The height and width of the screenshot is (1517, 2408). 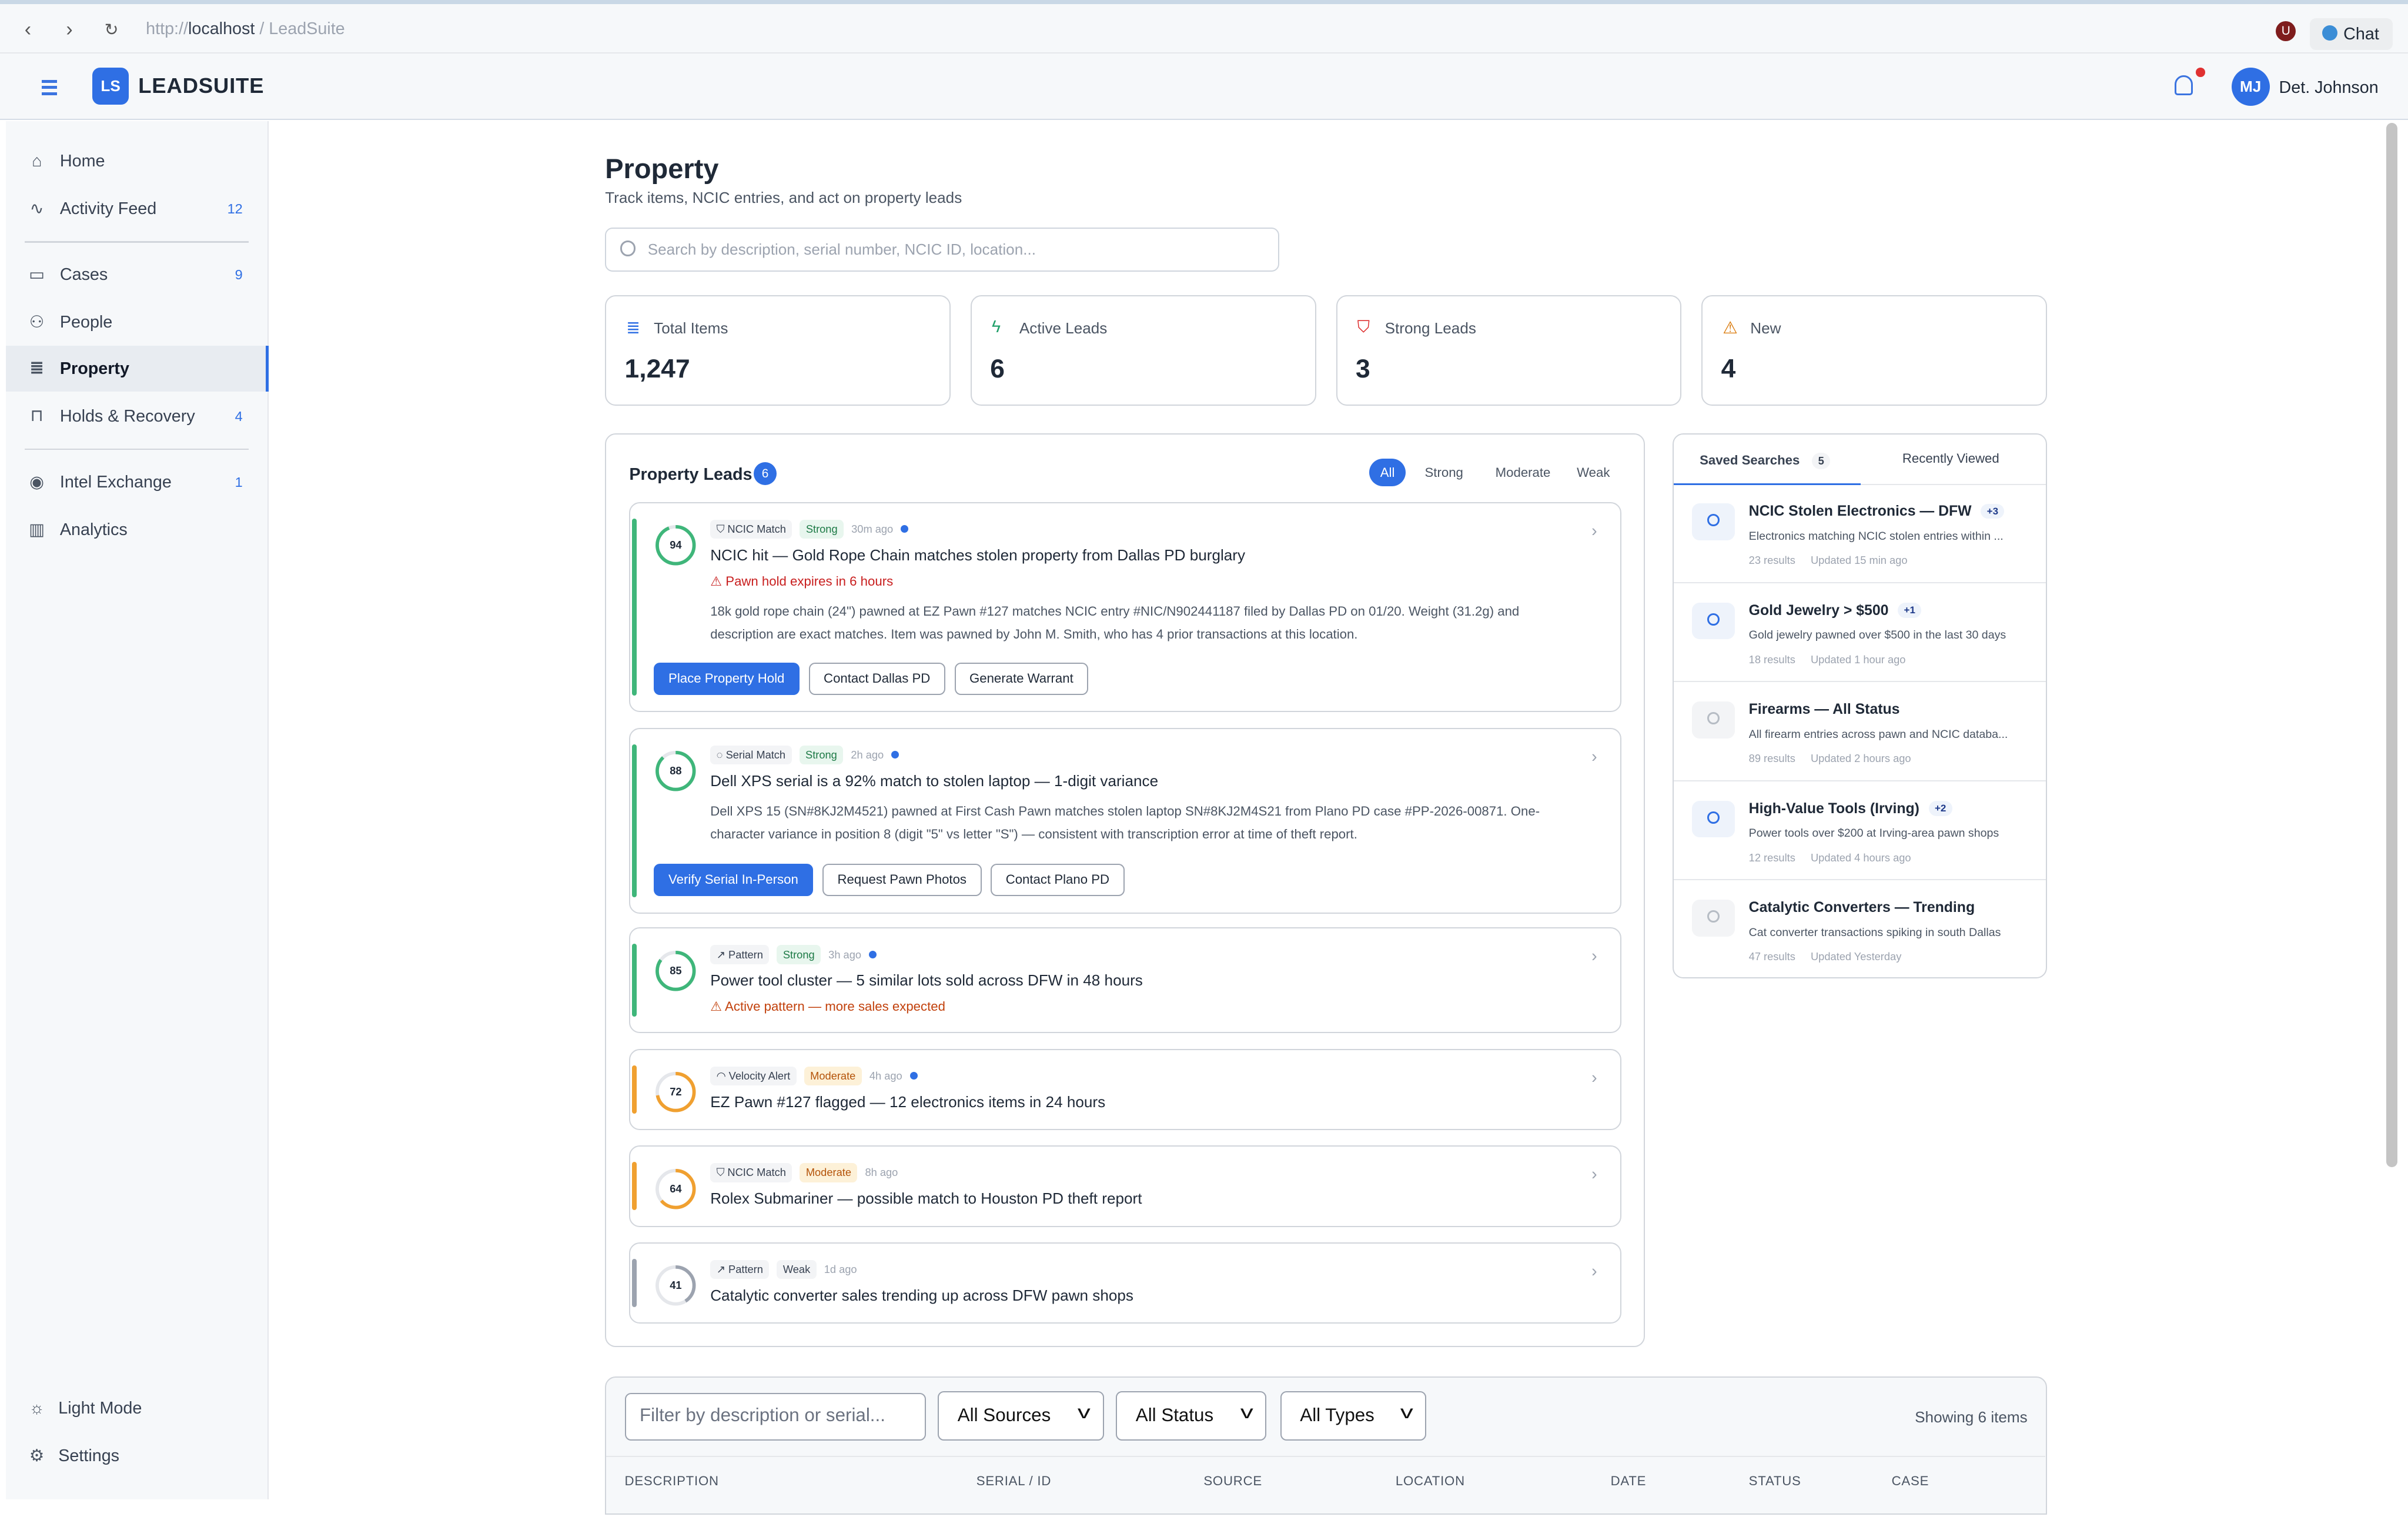 I want to click on place-property-hold-button: Place Property Hold, so click(x=726, y=679).